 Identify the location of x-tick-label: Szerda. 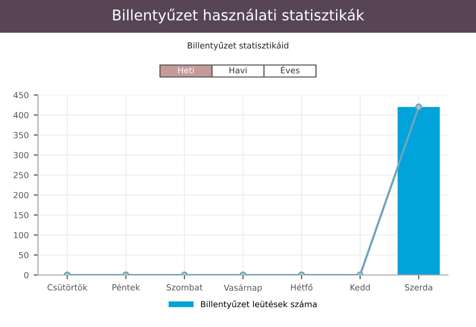
(418, 287).